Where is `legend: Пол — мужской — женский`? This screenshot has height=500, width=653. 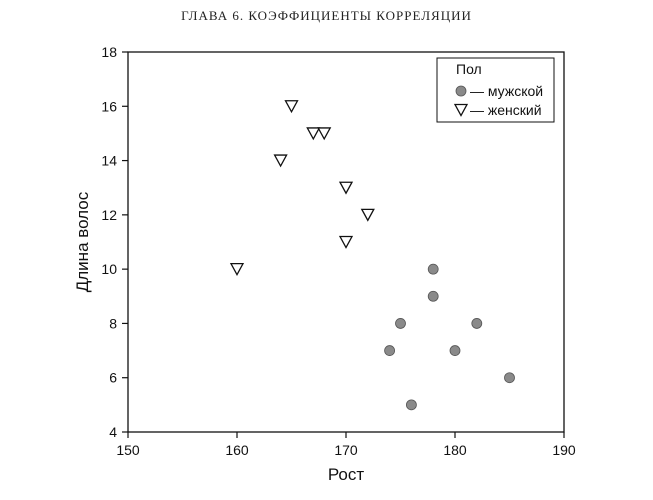
legend: Пол — мужской — женский is located at coordinates (495, 90).